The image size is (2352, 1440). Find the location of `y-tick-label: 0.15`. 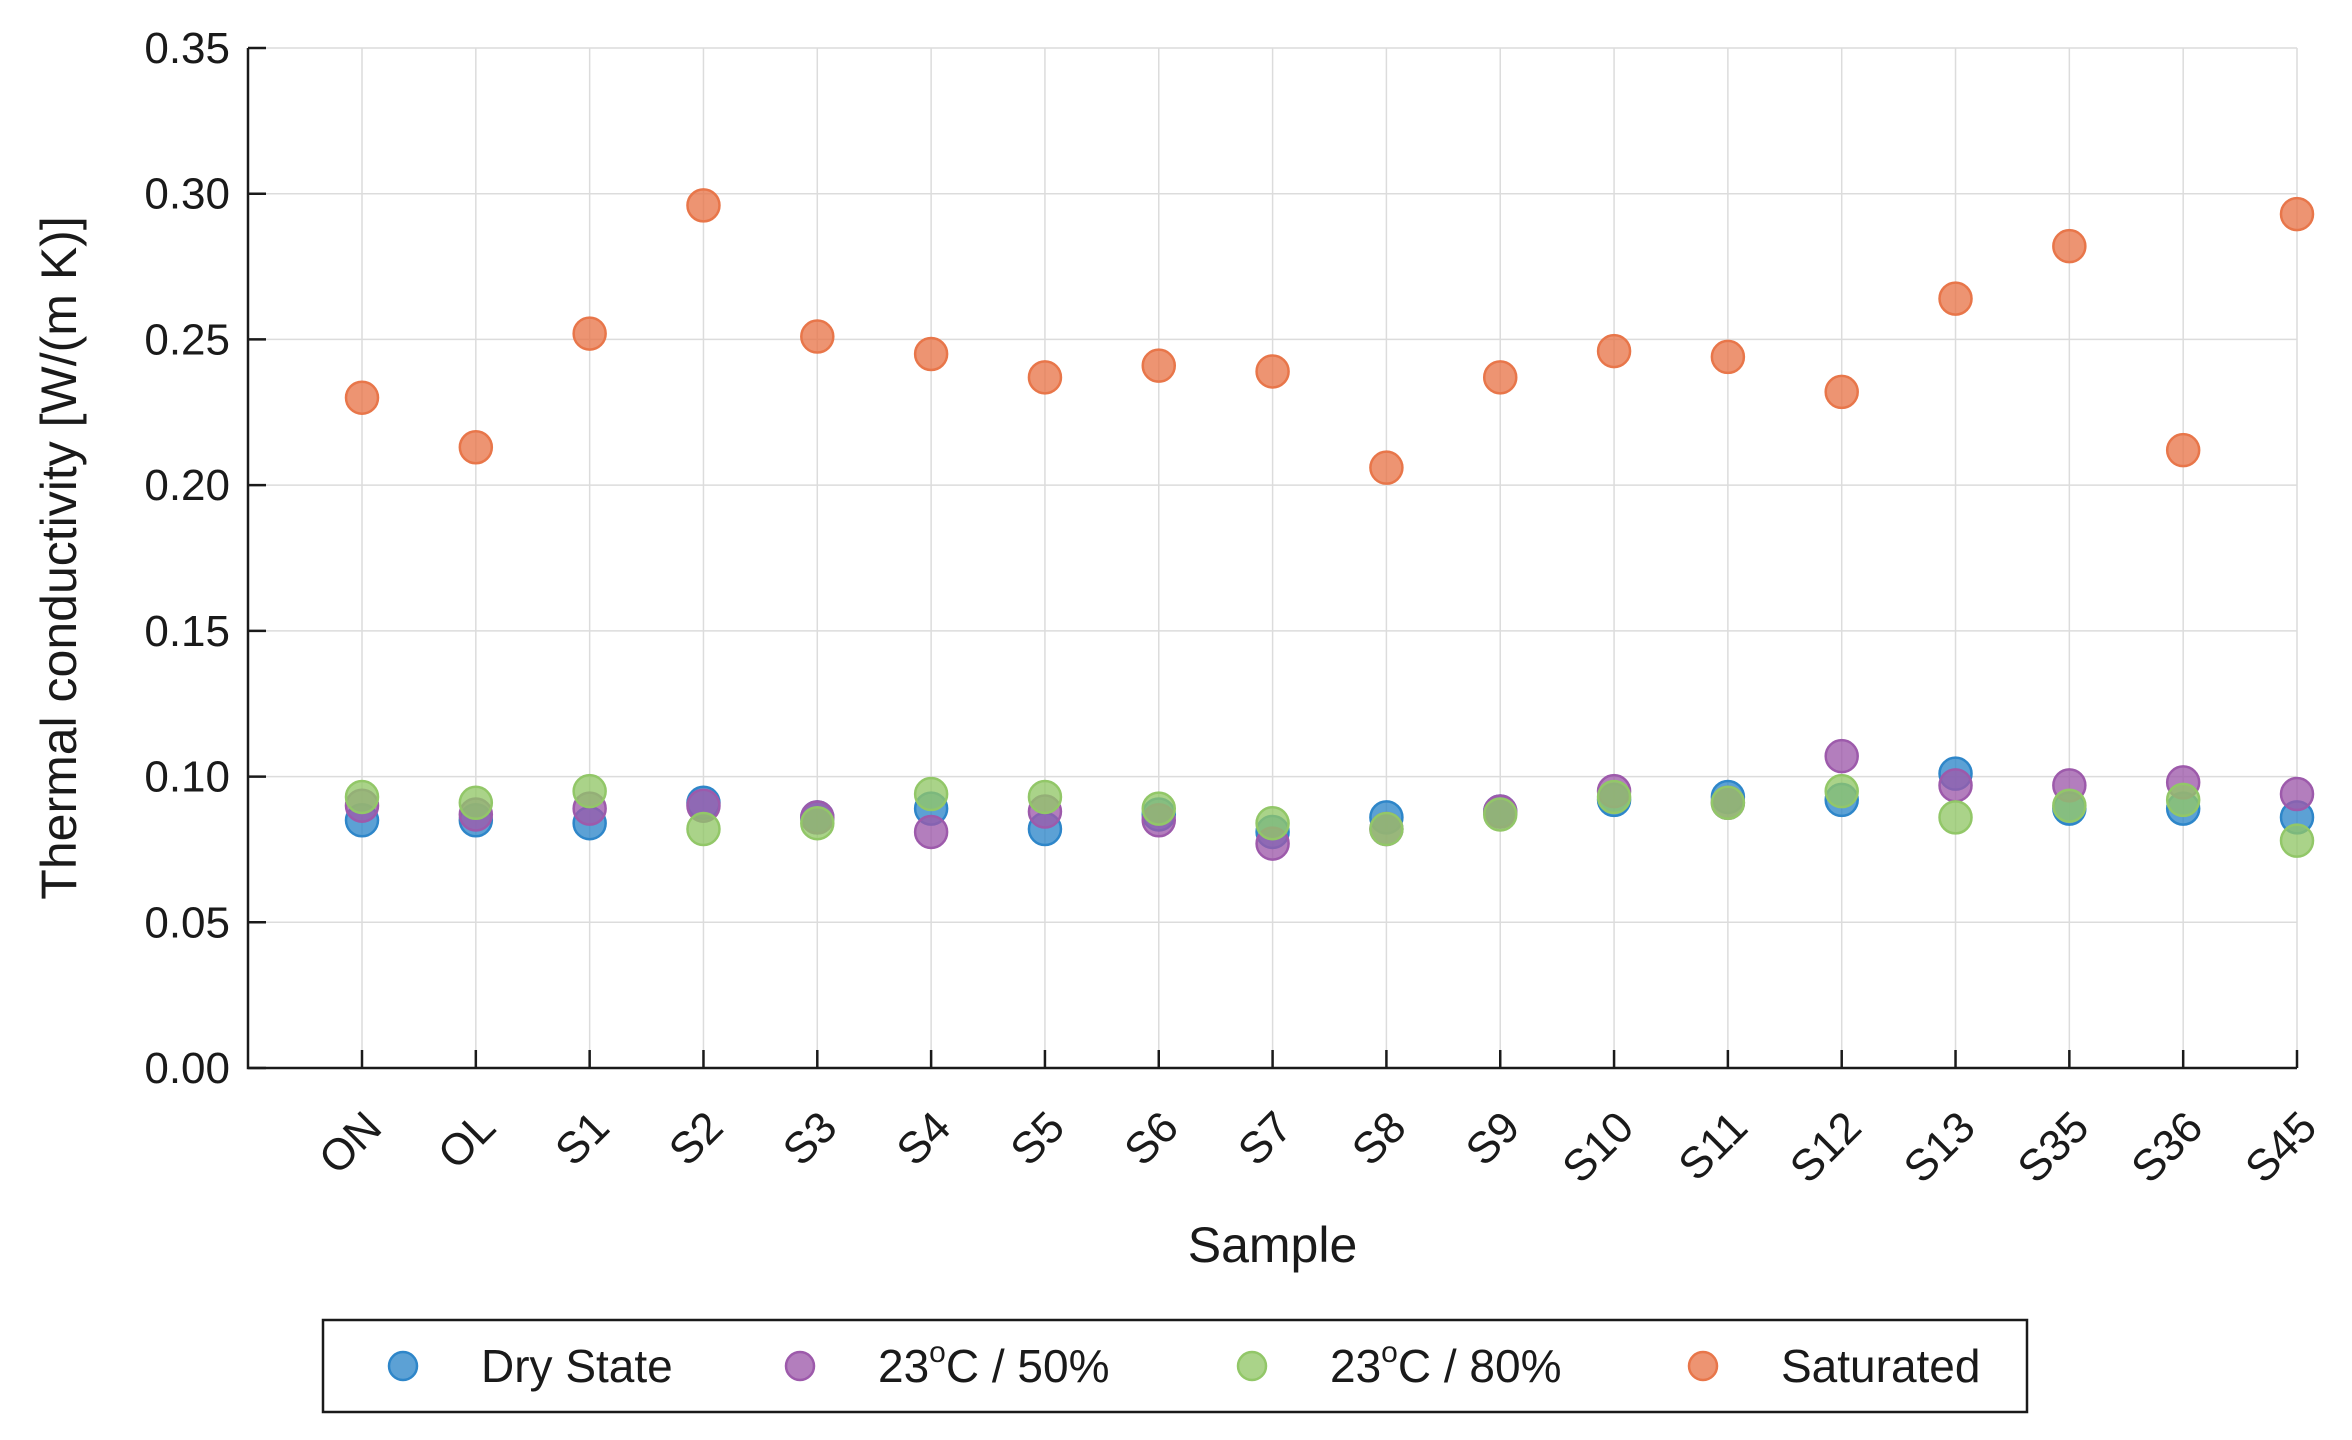

y-tick-label: 0.15 is located at coordinates (187, 631).